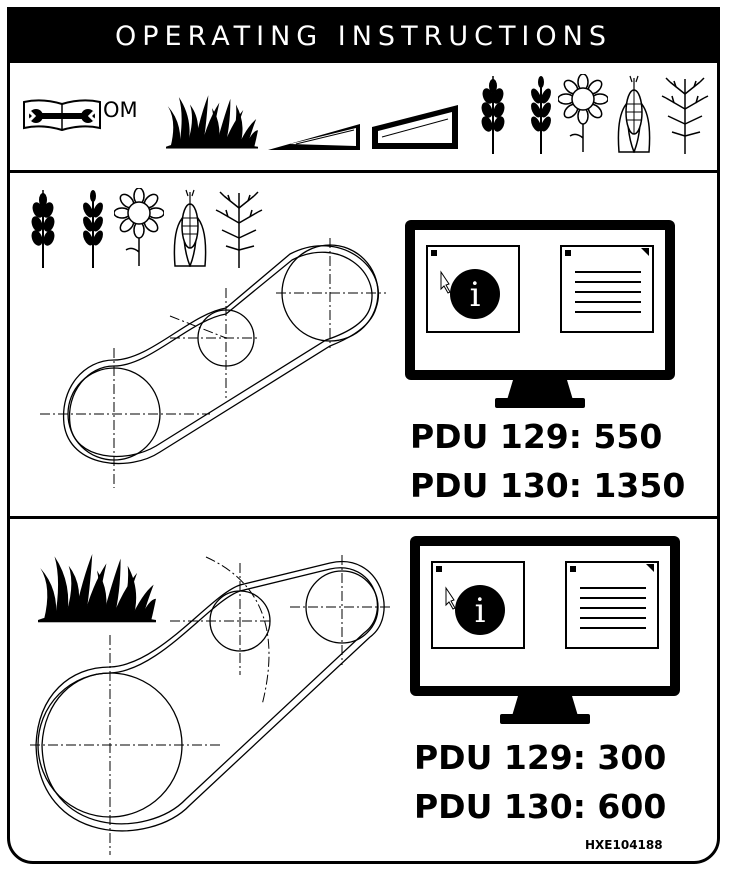 This screenshot has height=873, width=729. I want to click on pdu-129-value: PDU 129: 550, so click(536, 436).